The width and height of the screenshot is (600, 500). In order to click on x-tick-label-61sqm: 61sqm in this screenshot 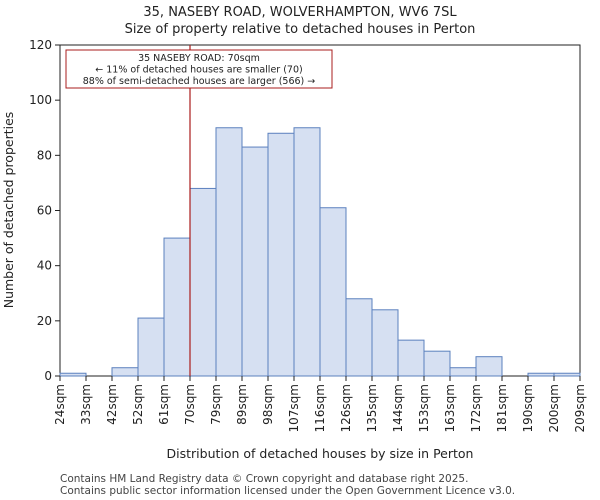, I will do `click(164, 404)`.